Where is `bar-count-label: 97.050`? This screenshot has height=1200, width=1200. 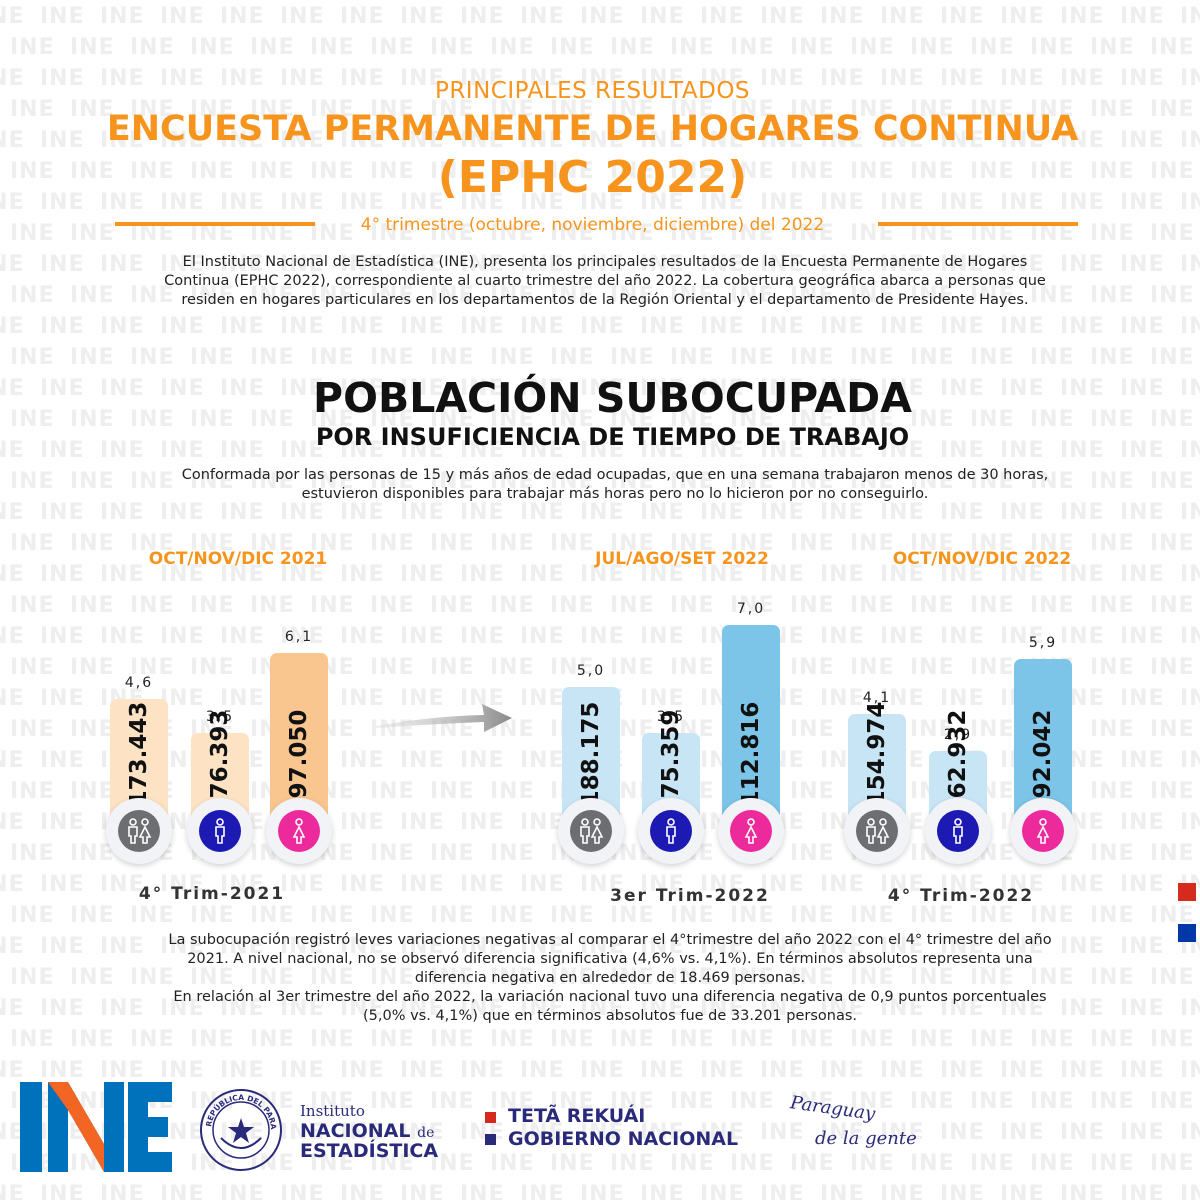 bar-count-label: 97.050 is located at coordinates (299, 754).